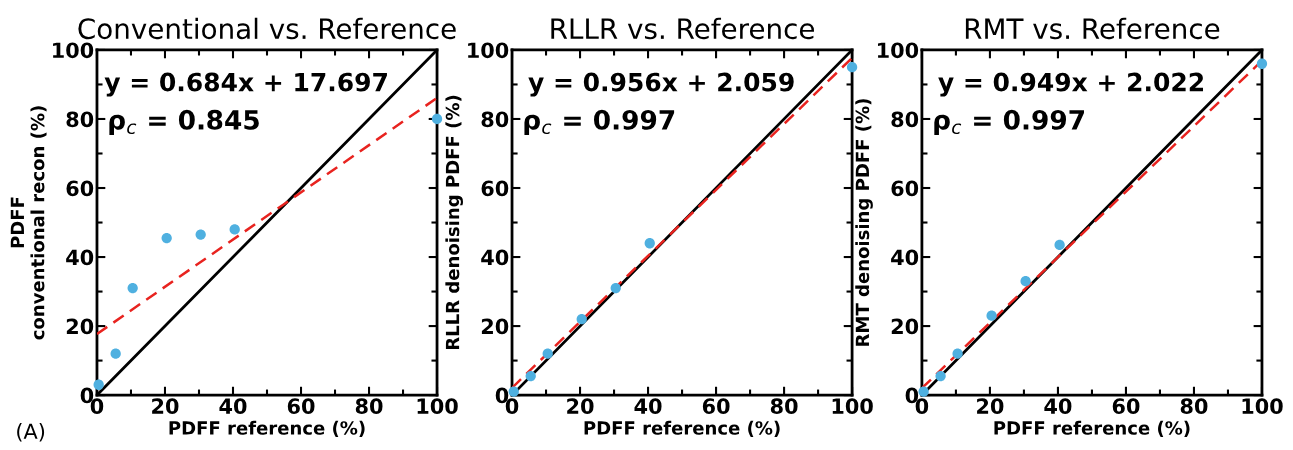  I want to click on chart-title: RLLR vs. Reference, so click(682, 28).